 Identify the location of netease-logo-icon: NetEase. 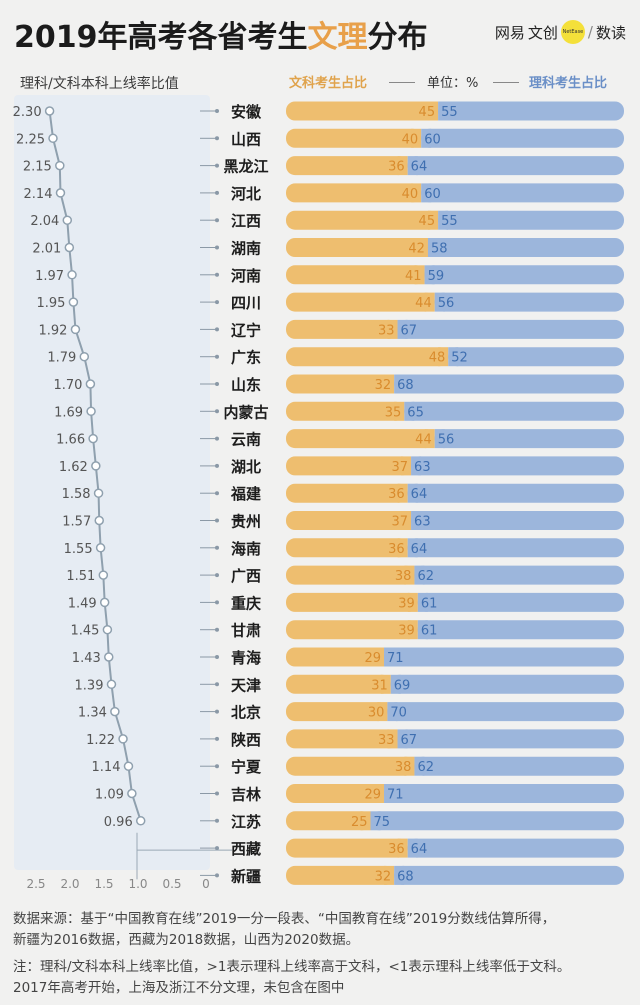
(572, 32).